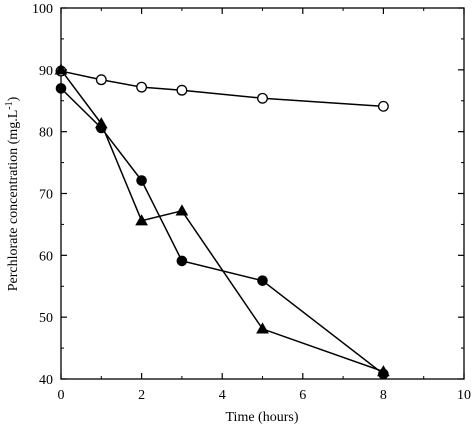 This screenshot has height=428, width=474. I want to click on y-axis-label: Perchlorate concentration (mg.L-1), so click(12, 193).